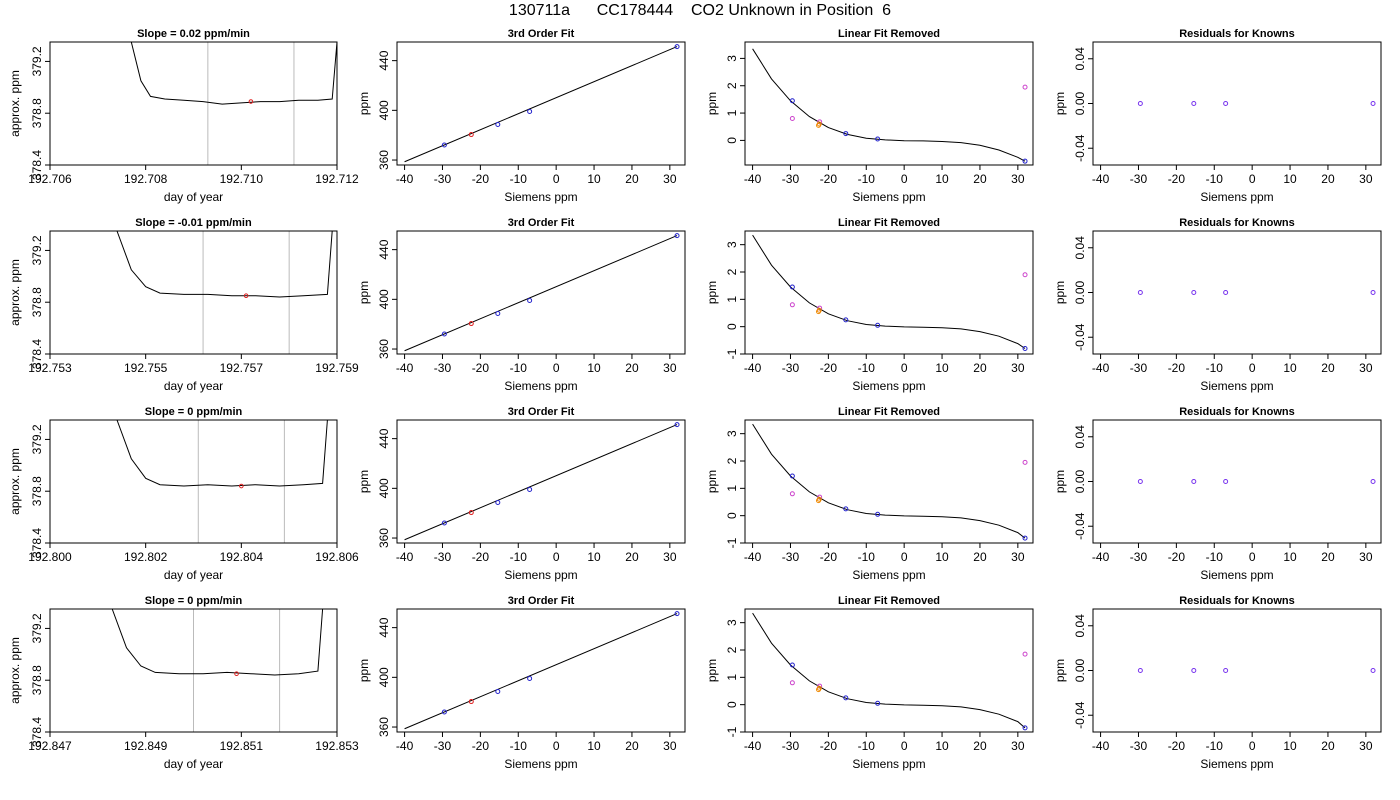 The height and width of the screenshot is (800, 1400). Describe the element at coordinates (890, 293) in the screenshot. I see `plot-area-r2c3` at that location.